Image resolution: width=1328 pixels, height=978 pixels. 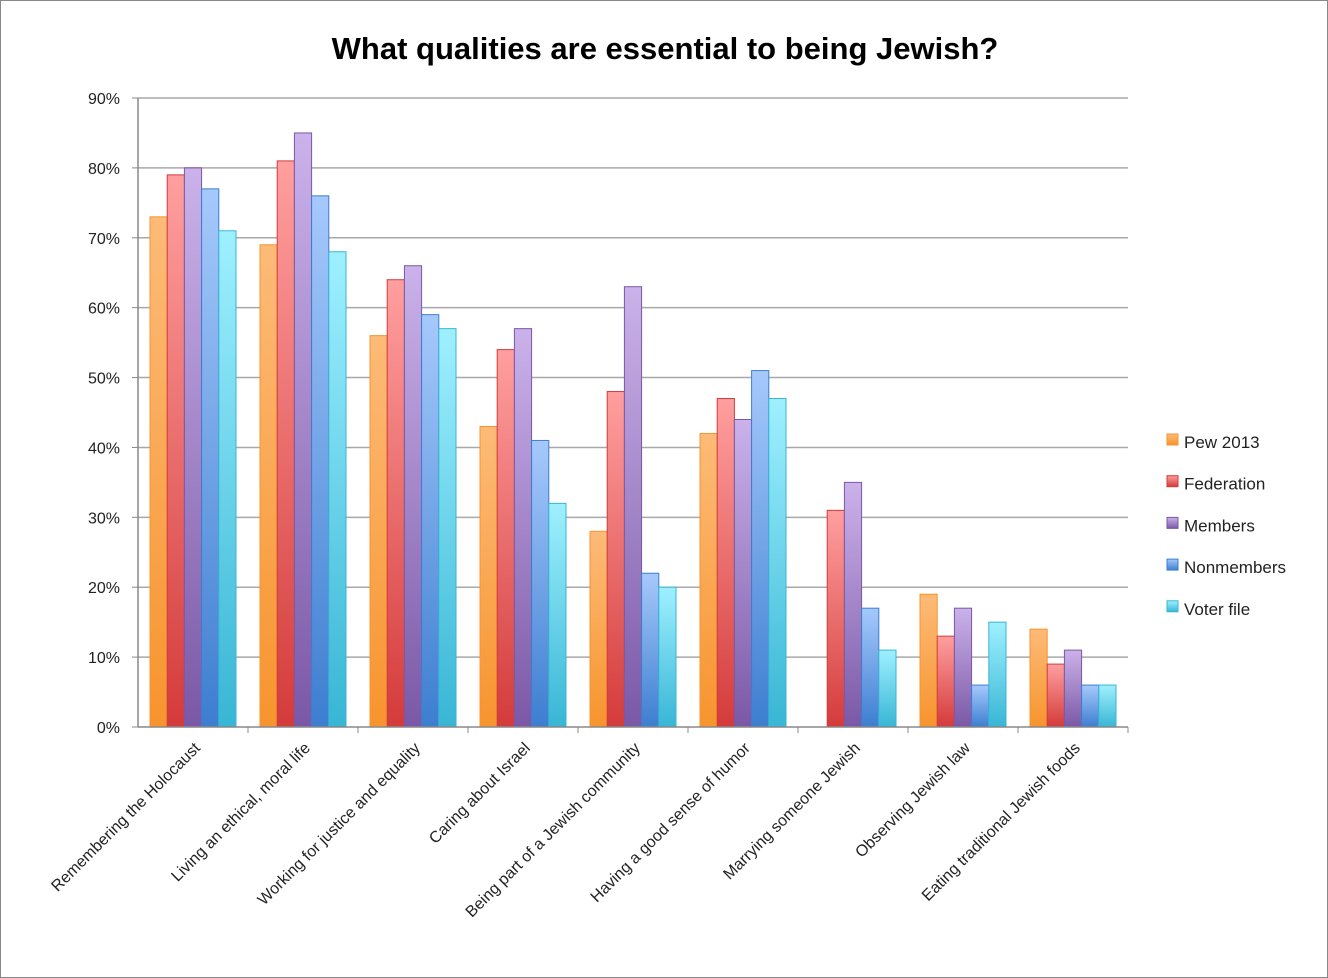 I want to click on y-tick-label: 0%, so click(x=108, y=728).